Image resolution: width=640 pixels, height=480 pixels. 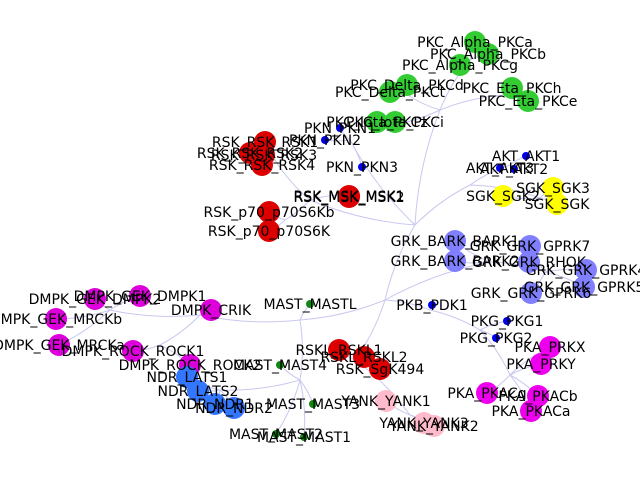 I want to click on kinase-label-akt-akt3: AKT_AKT3, so click(x=500, y=169).